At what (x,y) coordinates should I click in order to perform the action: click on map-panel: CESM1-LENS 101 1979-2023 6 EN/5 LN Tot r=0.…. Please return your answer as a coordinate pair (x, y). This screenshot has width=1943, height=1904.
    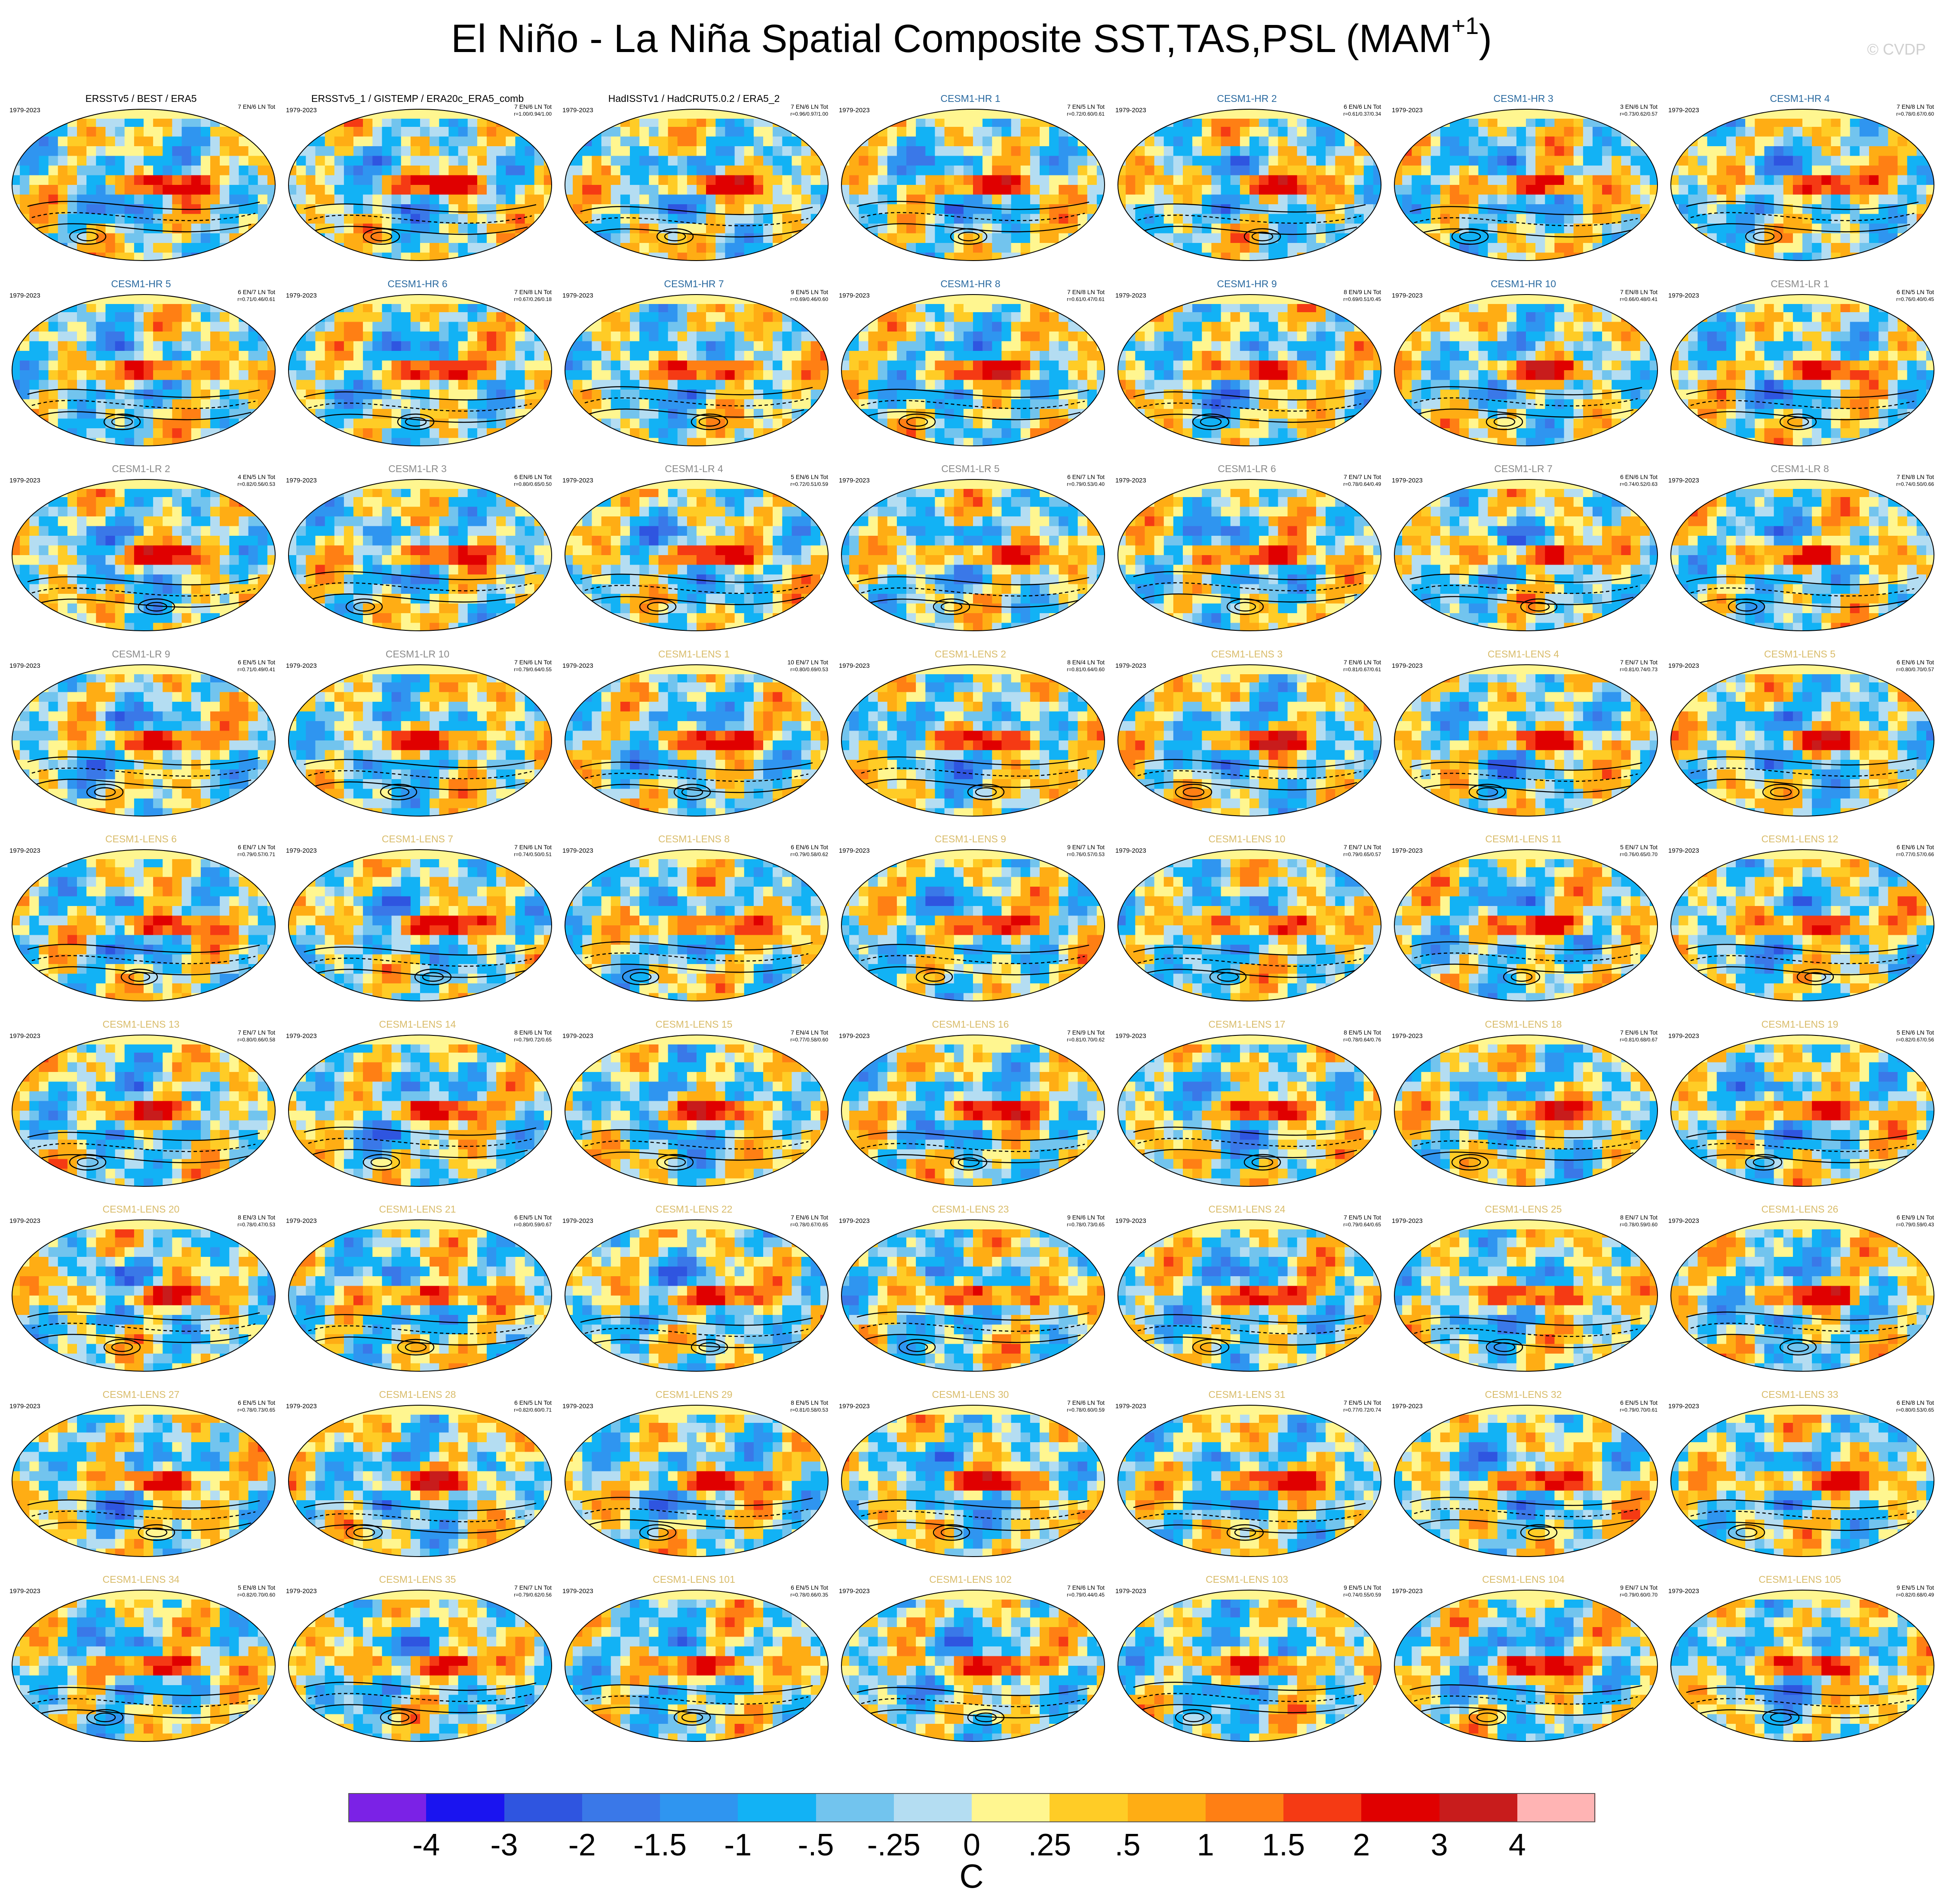
    Looking at the image, I should click on (694, 1659).